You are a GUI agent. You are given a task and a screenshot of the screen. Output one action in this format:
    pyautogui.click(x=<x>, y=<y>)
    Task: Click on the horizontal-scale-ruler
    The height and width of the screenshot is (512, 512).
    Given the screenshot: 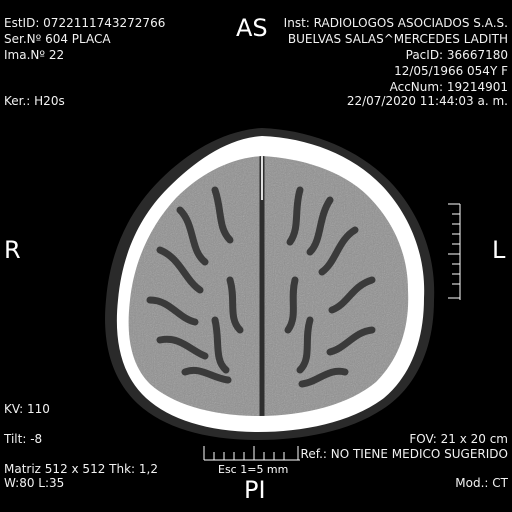 What is the action you would take?
    pyautogui.click(x=251, y=453)
    